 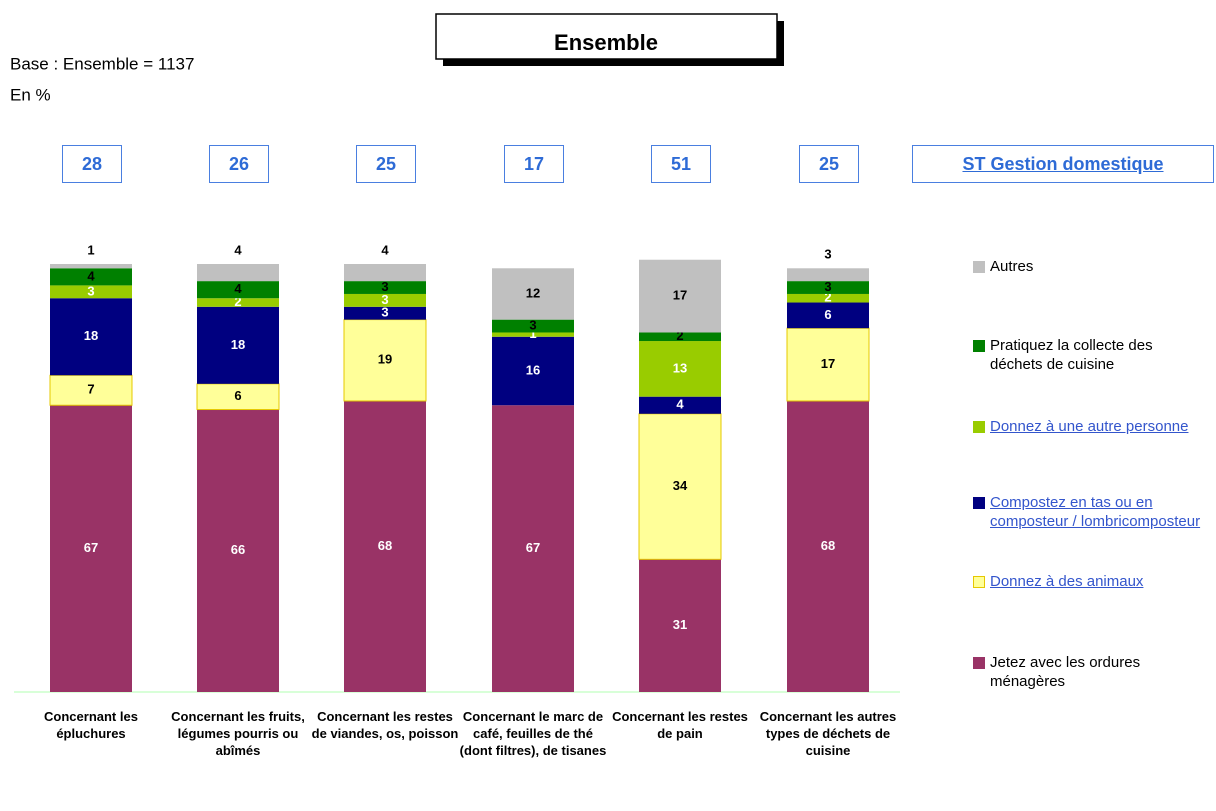 I want to click on total-box: 51, so click(x=681, y=164).